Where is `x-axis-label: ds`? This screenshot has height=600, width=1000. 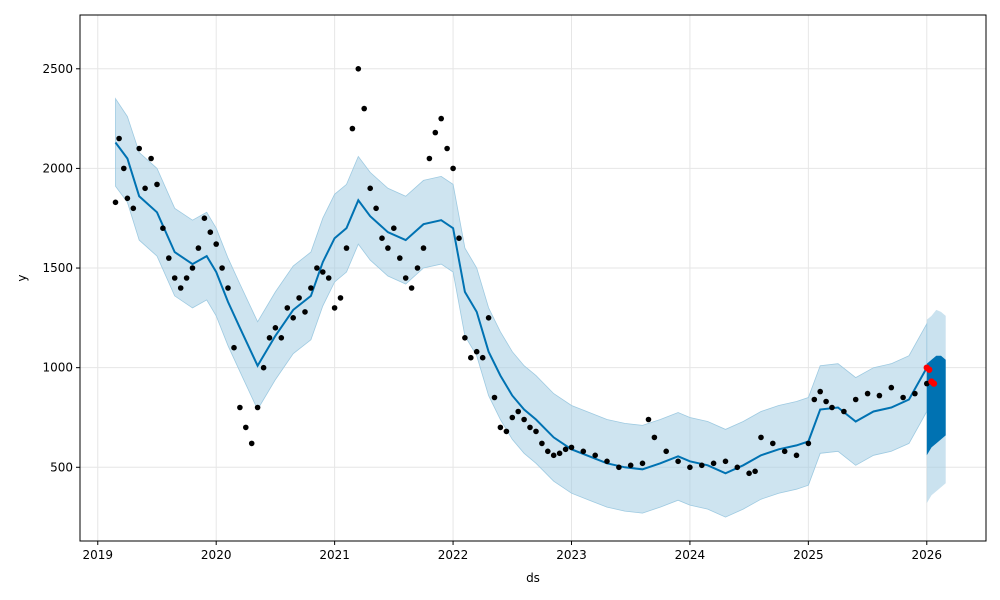
x-axis-label: ds is located at coordinates (533, 578).